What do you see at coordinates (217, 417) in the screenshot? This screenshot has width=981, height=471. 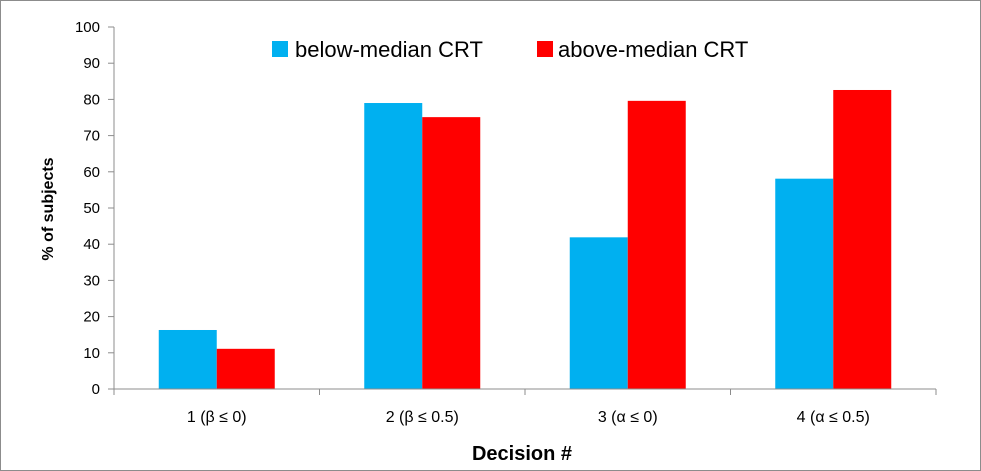 I see `x-category-label: 1 (β ≤ 0)` at bounding box center [217, 417].